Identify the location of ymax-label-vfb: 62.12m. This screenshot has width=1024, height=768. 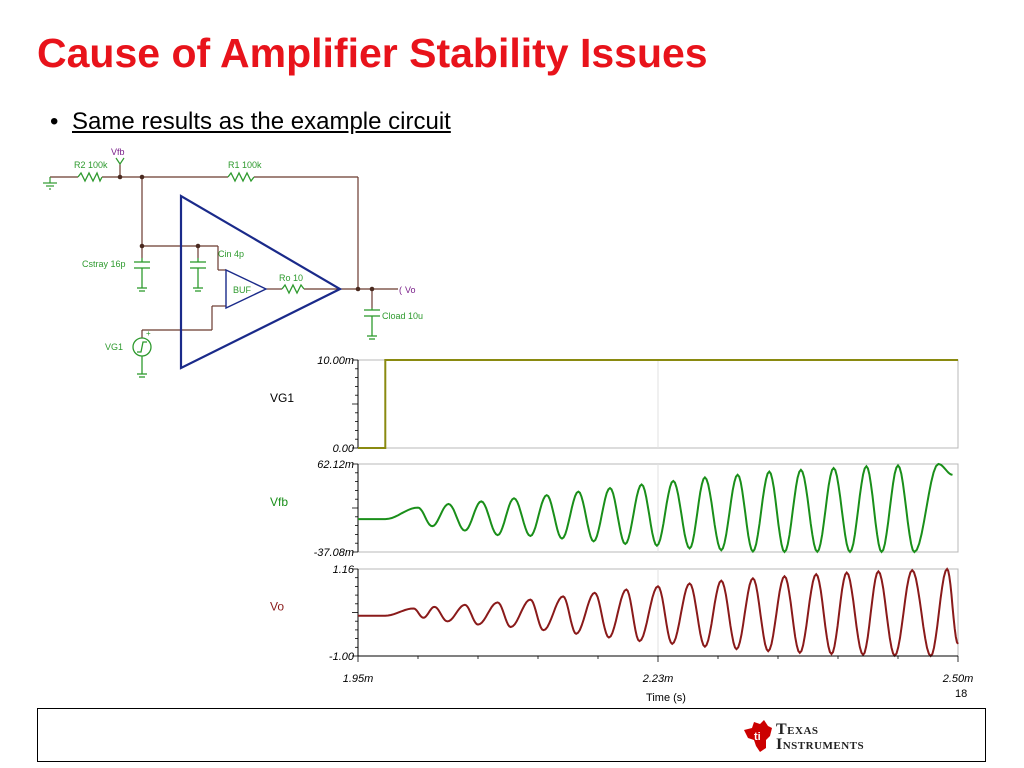
(335, 465).